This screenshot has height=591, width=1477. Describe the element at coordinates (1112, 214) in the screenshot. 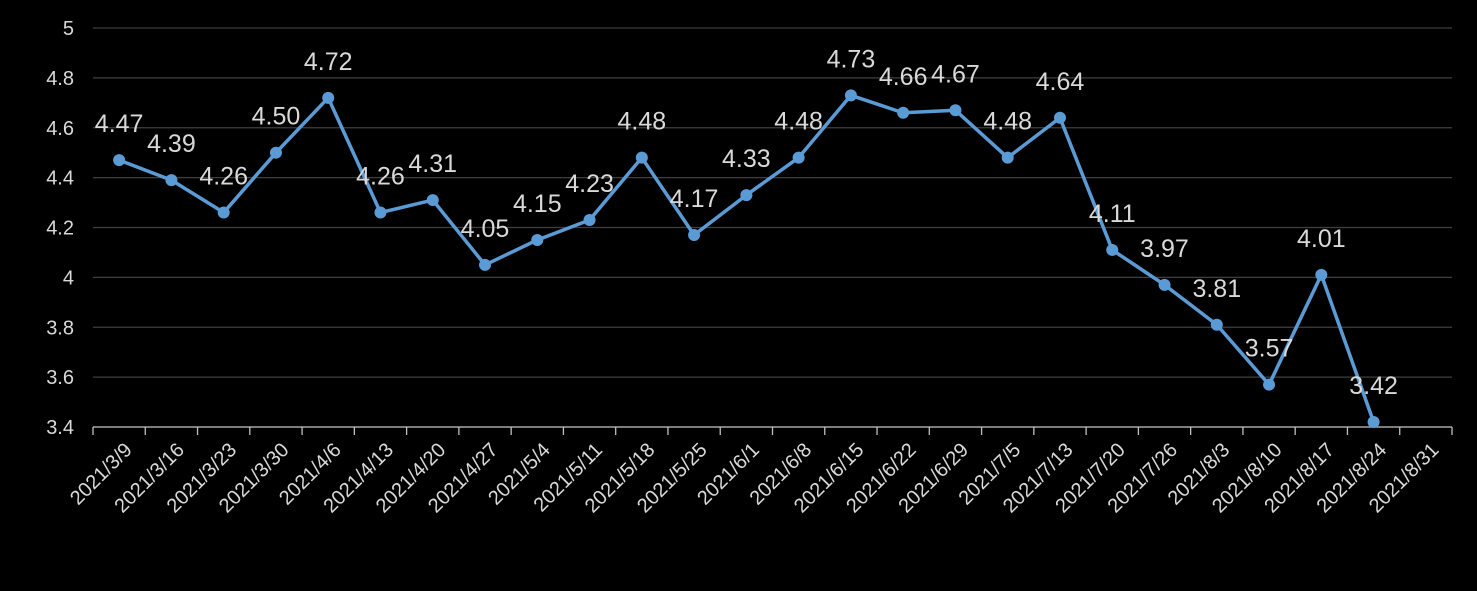

I see `data-label: 4.11` at that location.